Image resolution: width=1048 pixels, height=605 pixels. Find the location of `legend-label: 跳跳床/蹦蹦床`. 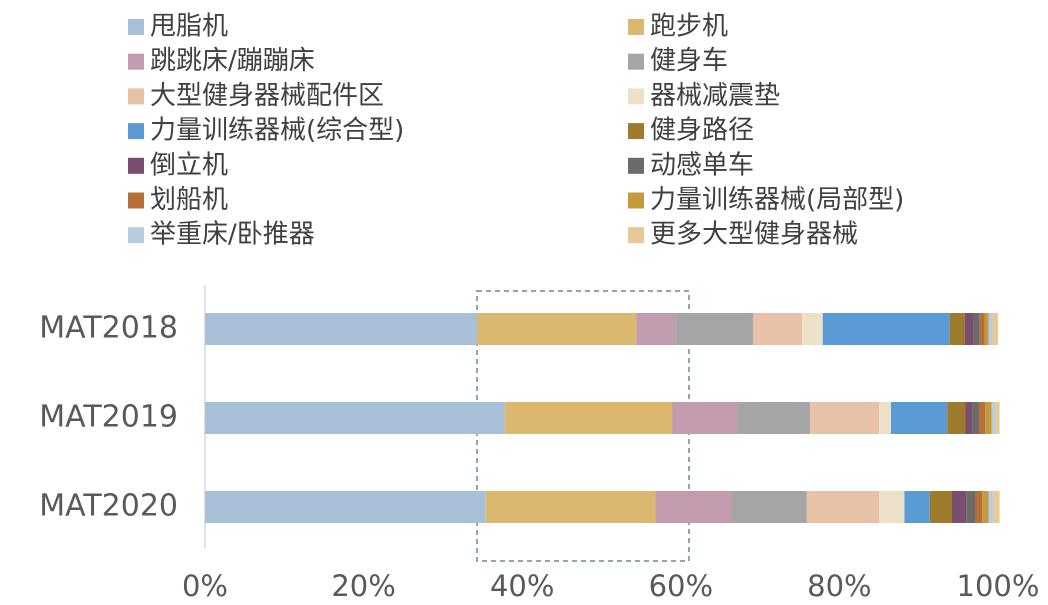

legend-label: 跳跳床/蹦蹦床 is located at coordinates (232, 61).